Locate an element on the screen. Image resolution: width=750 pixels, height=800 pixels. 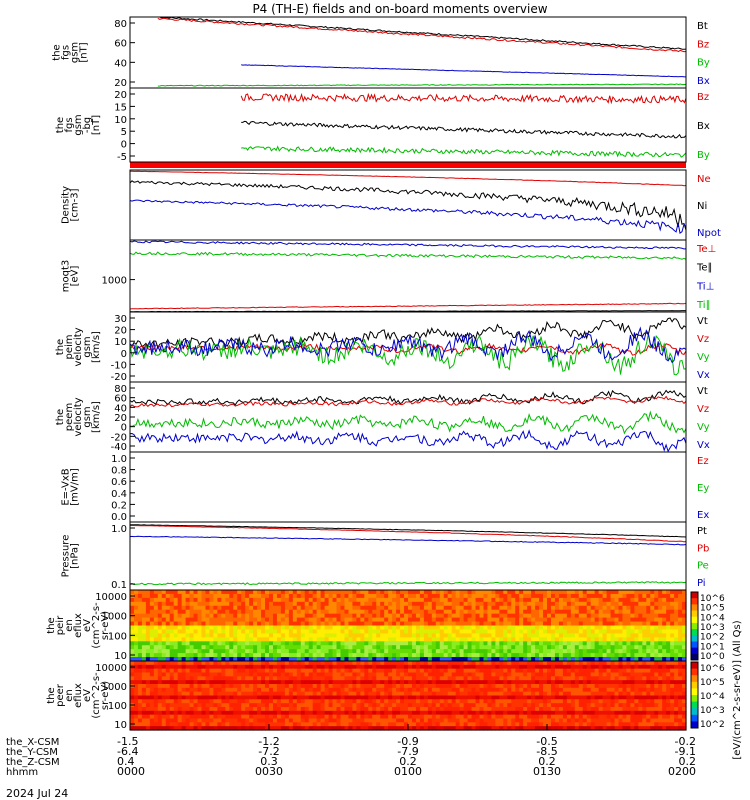
y-tick-label: 1000 is located at coordinates (114, 617).